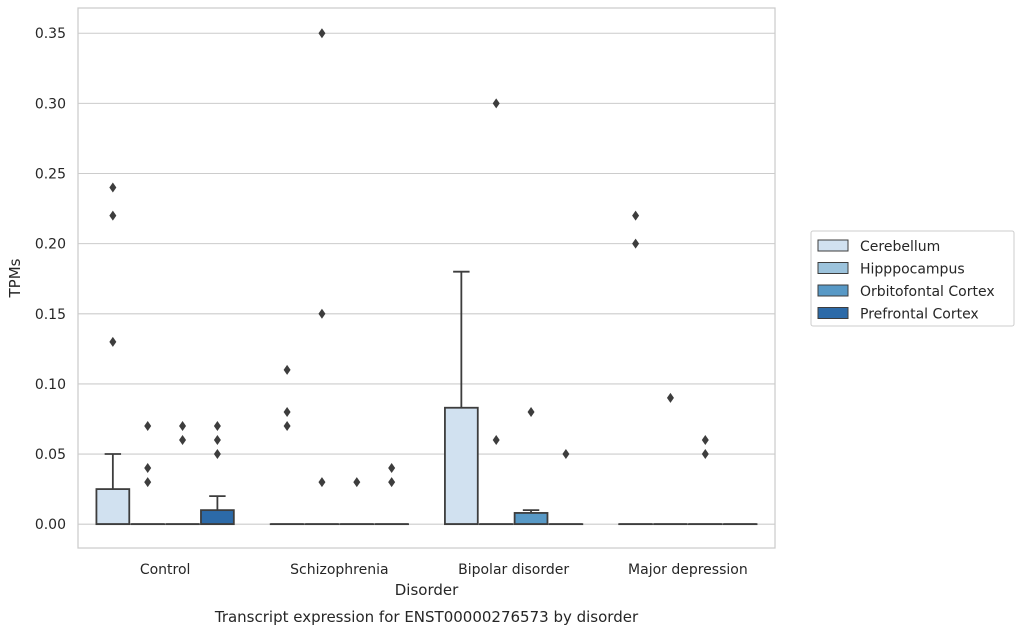 The width and height of the screenshot is (1023, 634). Describe the element at coordinates (927, 292) in the screenshot. I see `legend-label: Orbitofontal Cortex` at that location.